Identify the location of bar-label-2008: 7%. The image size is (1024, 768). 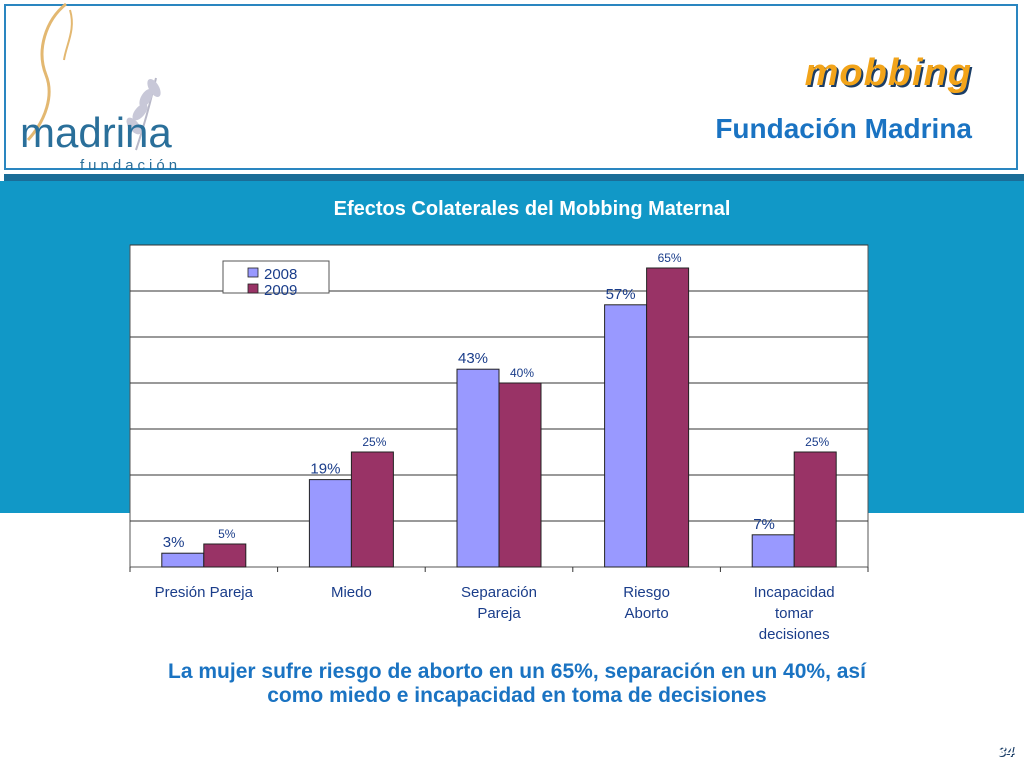
(764, 524).